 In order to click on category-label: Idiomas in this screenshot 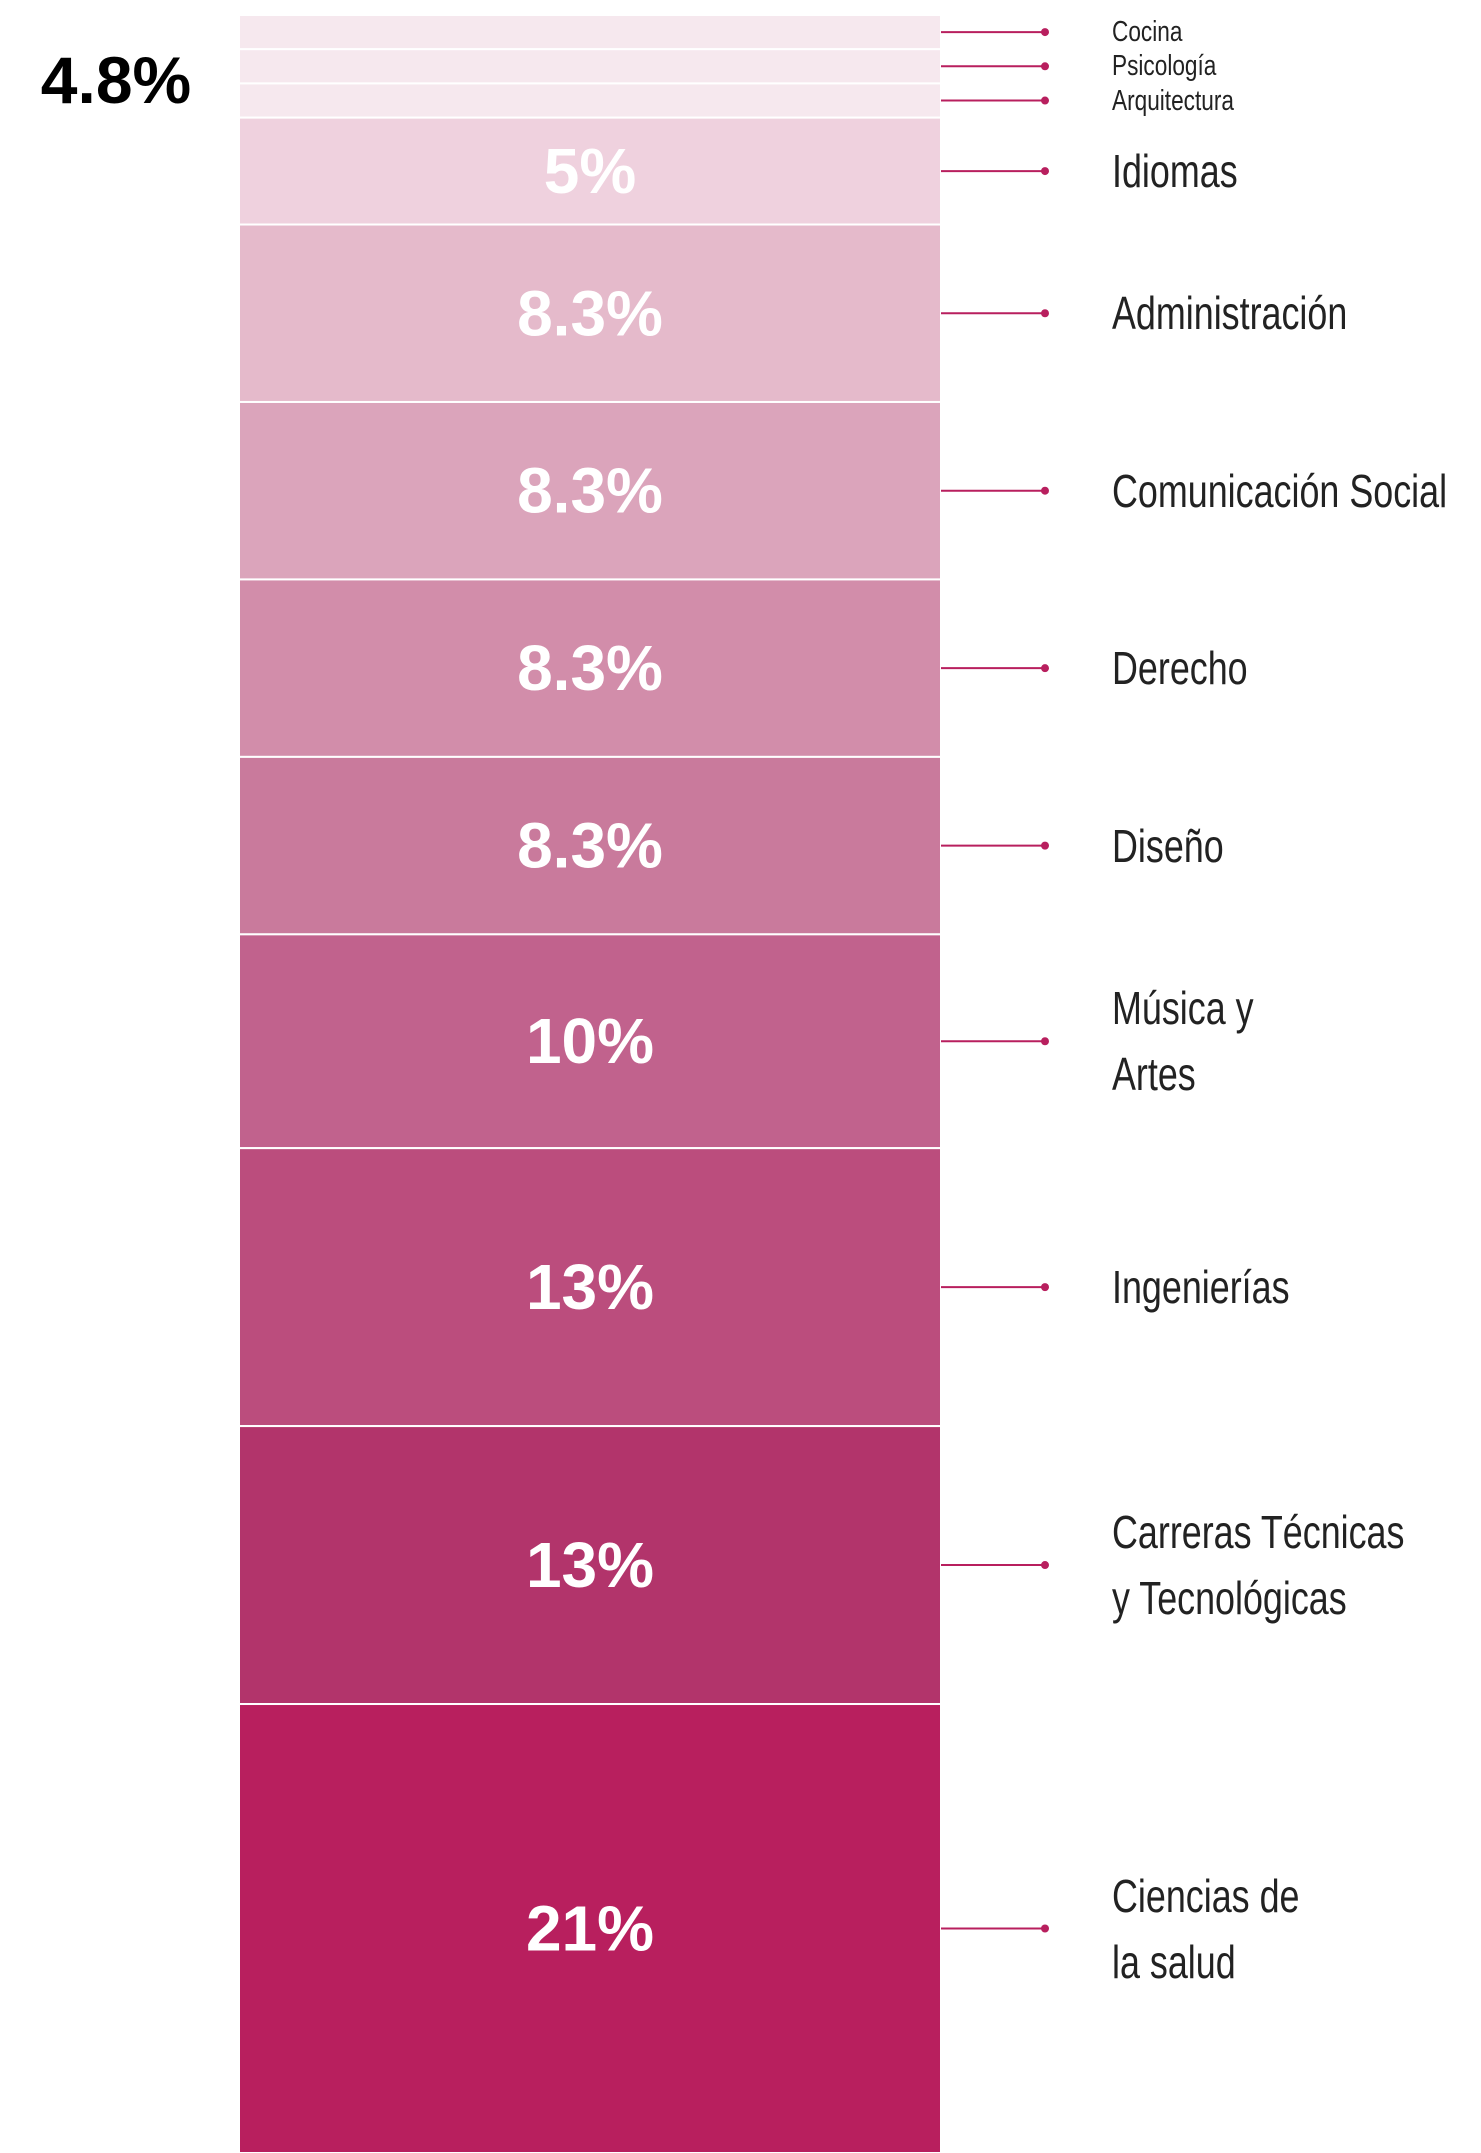, I will do `click(1175, 171)`.